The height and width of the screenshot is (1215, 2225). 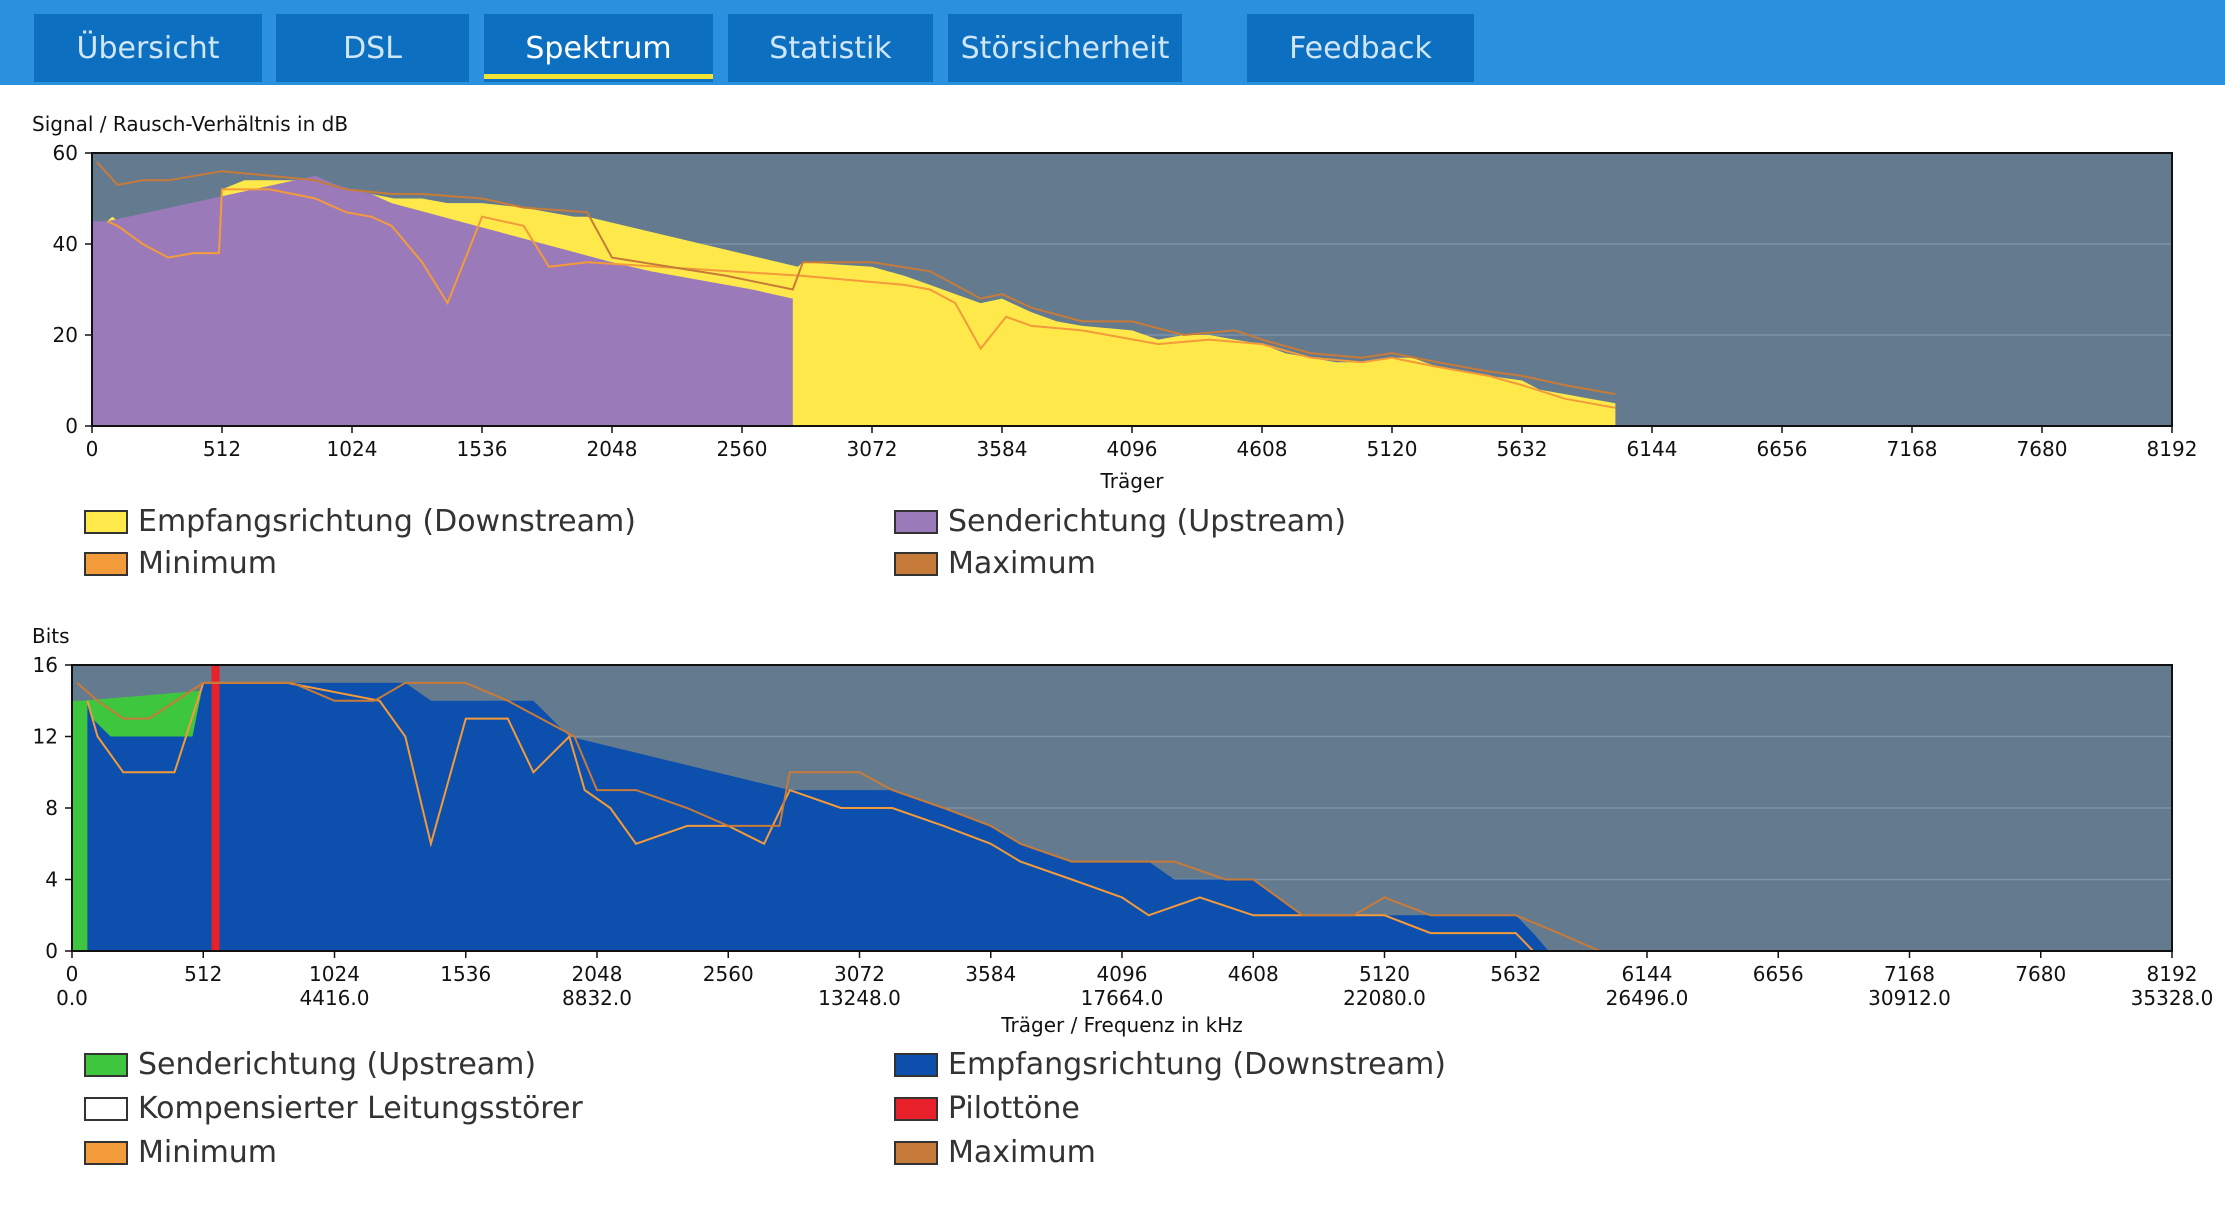 What do you see at coordinates (598, 48) in the screenshot?
I see `tab-spektrum: Spektrum` at bounding box center [598, 48].